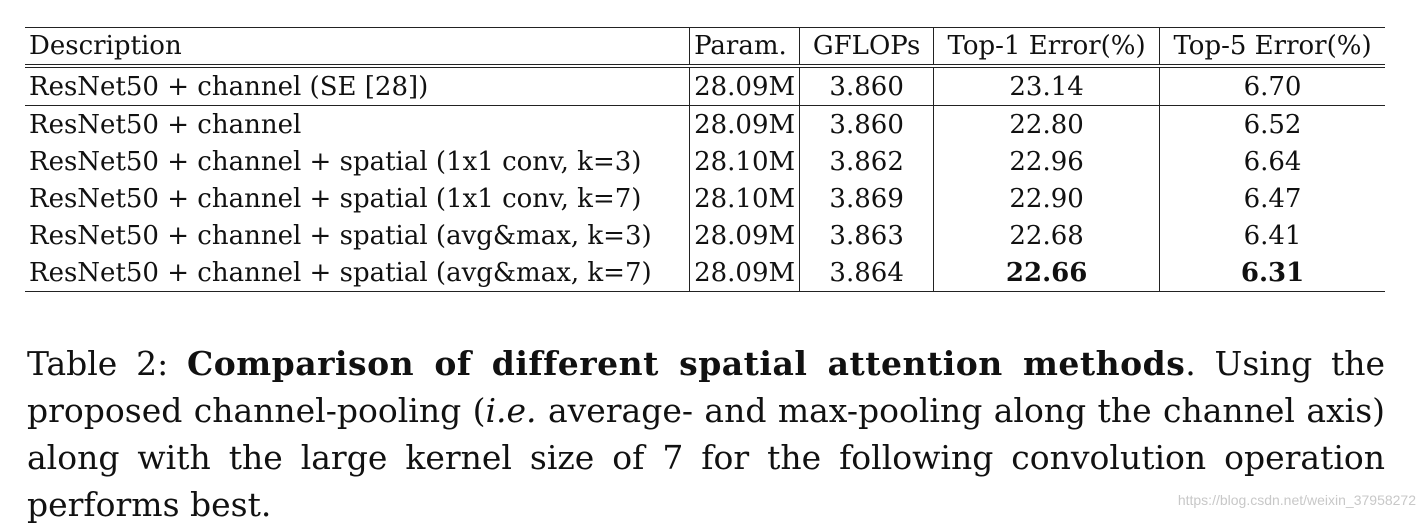 The height and width of the screenshot is (528, 1426). Describe the element at coordinates (1047, 273) in the screenshot. I see `cell-top1-best: 22.66` at that location.